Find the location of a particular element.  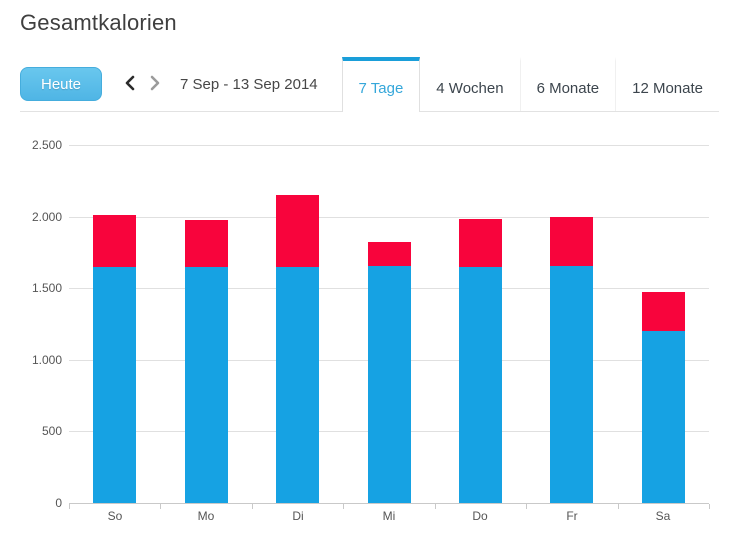

x-axis-label: So is located at coordinates (115, 516).